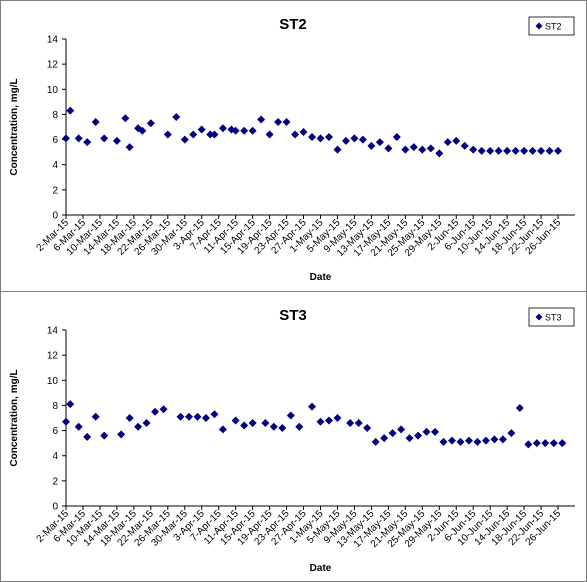  Describe the element at coordinates (53, 90) in the screenshot. I see `y-tick-label: 10` at that location.